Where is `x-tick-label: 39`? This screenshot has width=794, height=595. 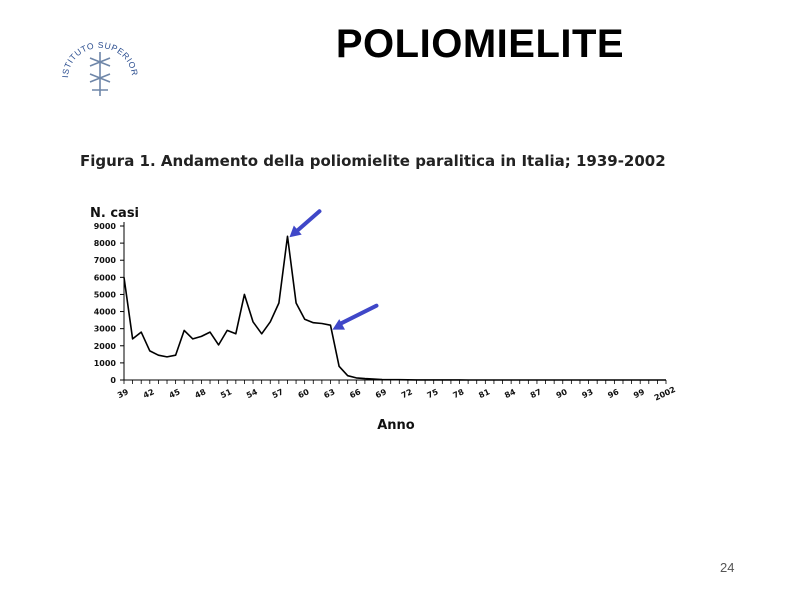
x-tick-label: 39 is located at coordinates (123, 393).